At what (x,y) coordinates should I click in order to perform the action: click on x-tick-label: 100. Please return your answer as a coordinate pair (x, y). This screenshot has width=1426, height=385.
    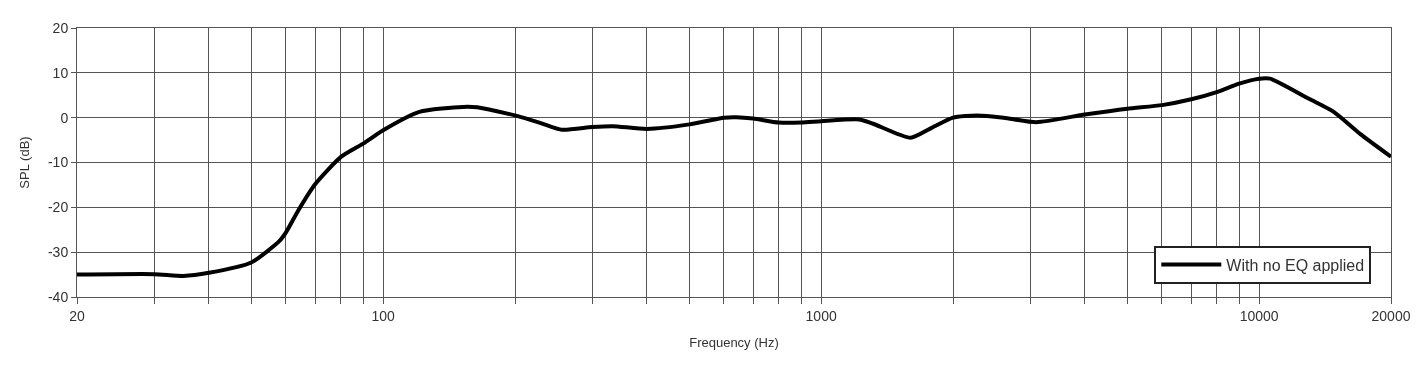
    Looking at the image, I should click on (383, 315).